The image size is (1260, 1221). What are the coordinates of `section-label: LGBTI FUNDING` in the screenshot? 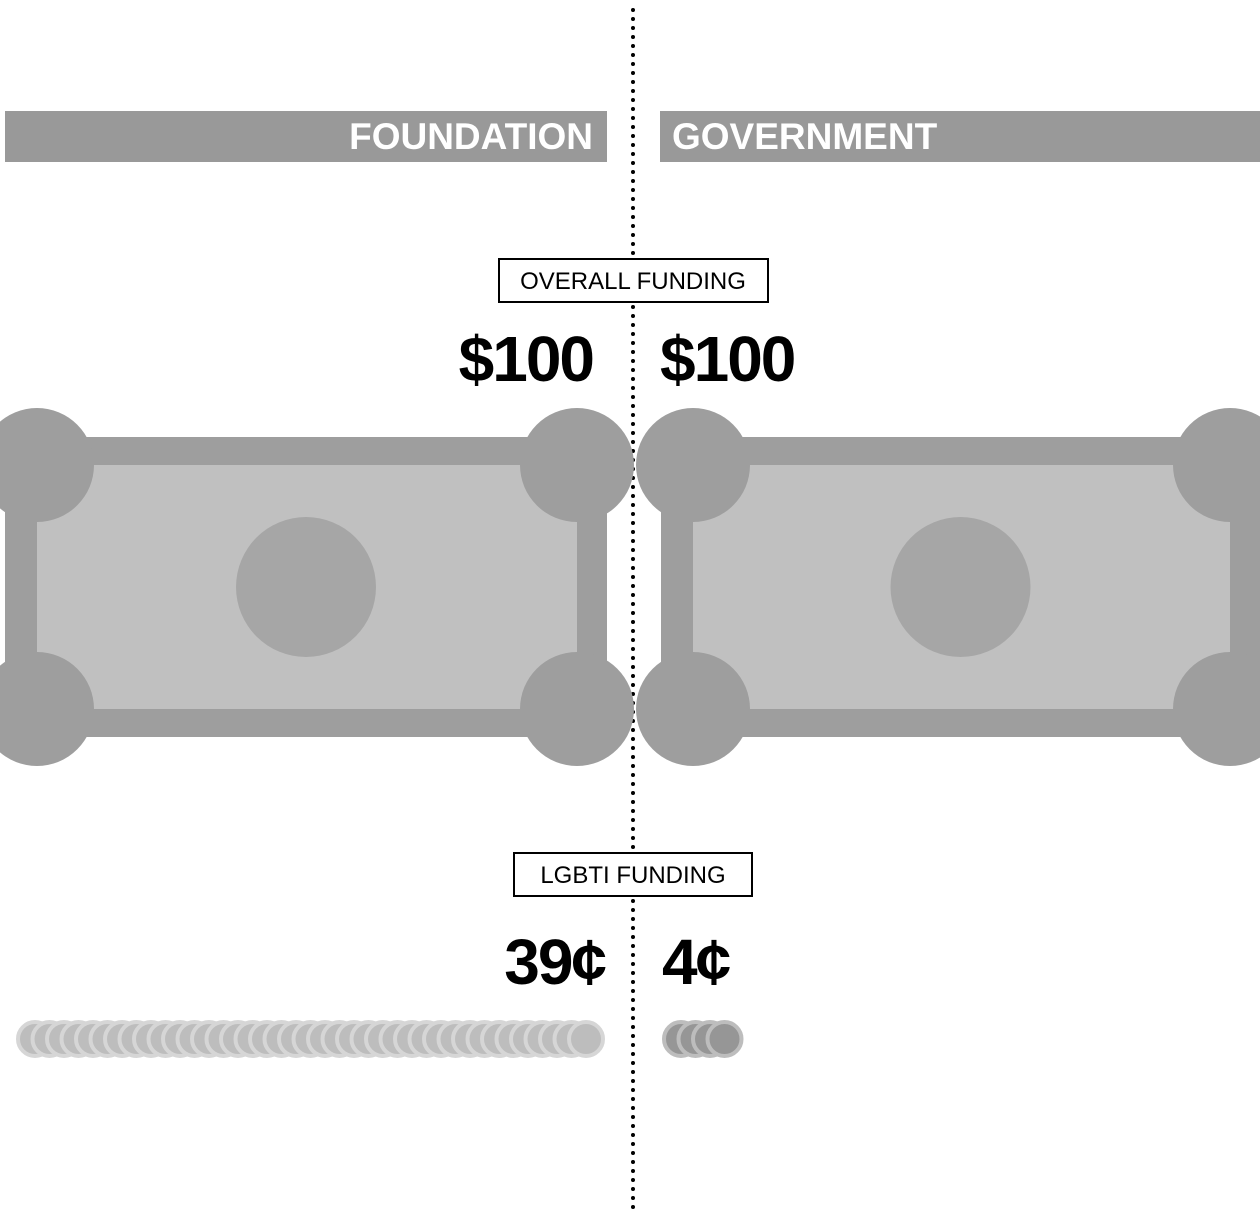 It's located at (632, 875).